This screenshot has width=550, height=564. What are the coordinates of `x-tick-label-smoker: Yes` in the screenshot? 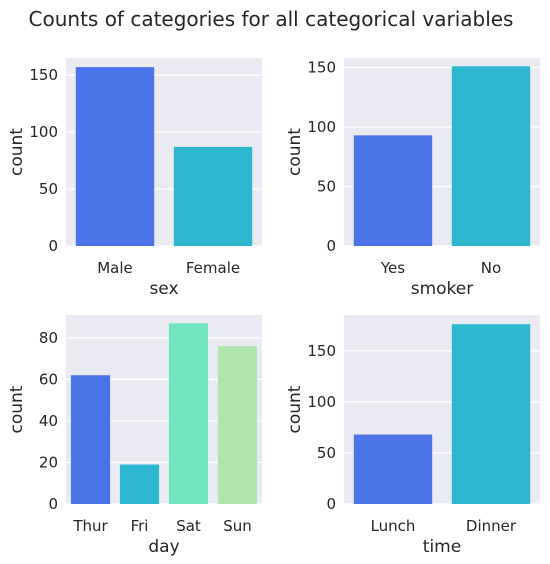 It's located at (392, 268).